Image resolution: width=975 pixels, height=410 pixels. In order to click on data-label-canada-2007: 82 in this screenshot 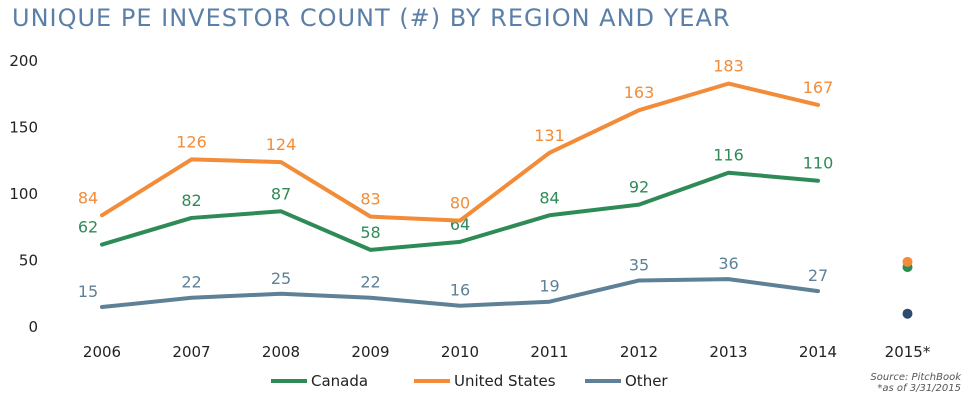, I will do `click(191, 200)`.